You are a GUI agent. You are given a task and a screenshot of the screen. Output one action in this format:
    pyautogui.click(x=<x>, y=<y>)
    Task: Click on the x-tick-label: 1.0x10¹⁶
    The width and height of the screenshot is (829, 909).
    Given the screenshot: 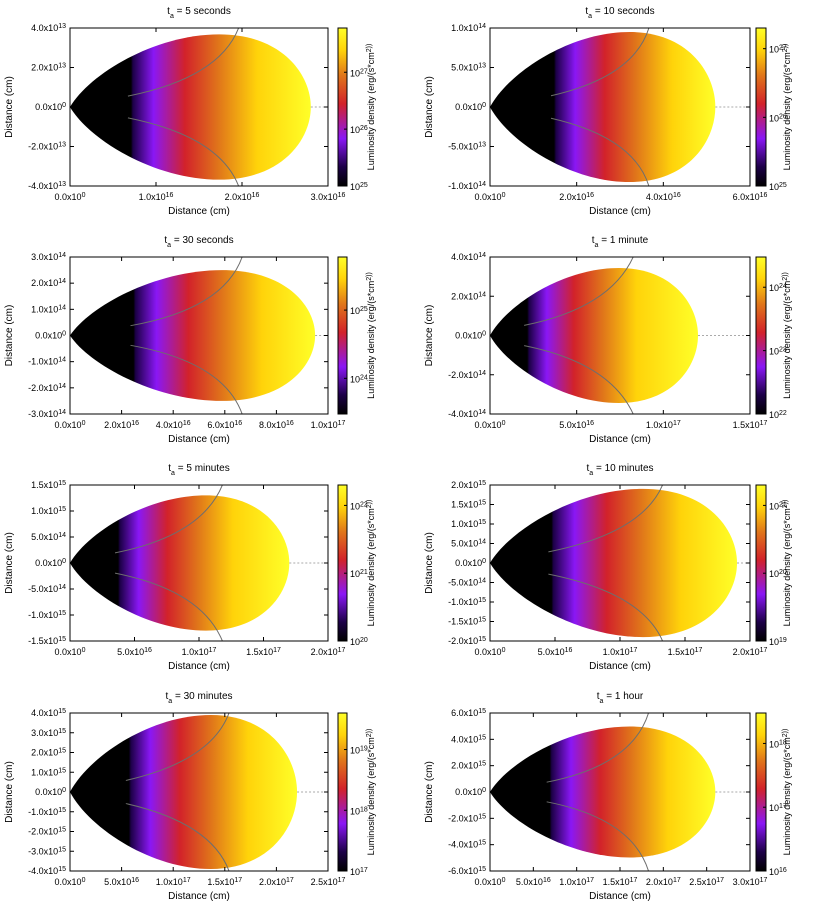 What is the action you would take?
    pyautogui.click(x=156, y=197)
    